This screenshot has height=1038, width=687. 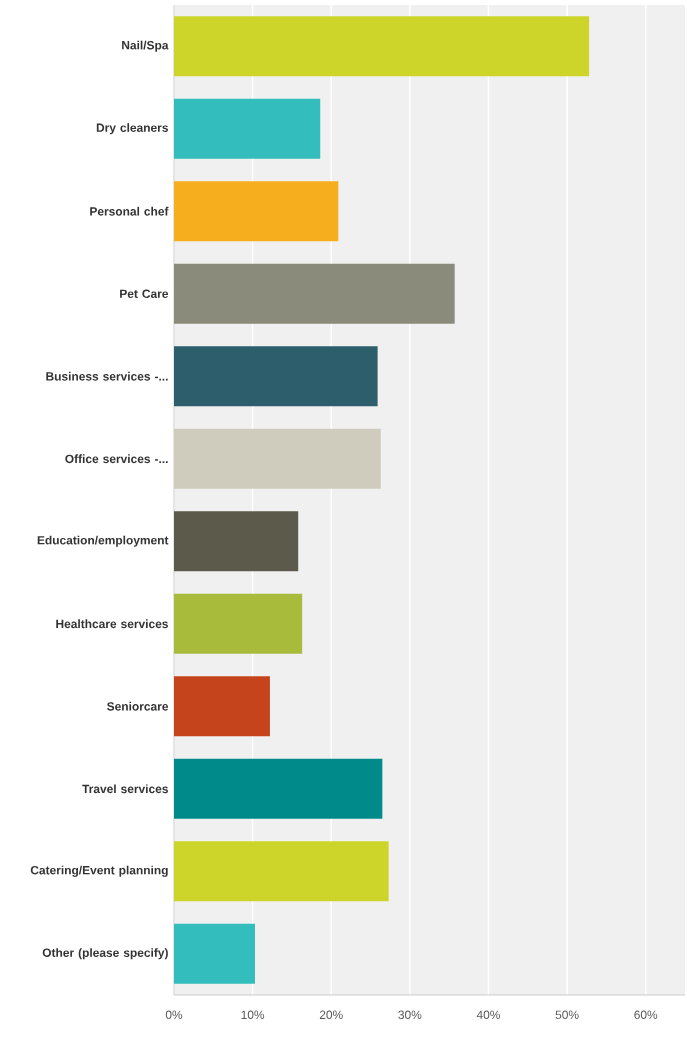 What do you see at coordinates (132, 129) in the screenshot?
I see `y-tick-label: Dry cleaners` at bounding box center [132, 129].